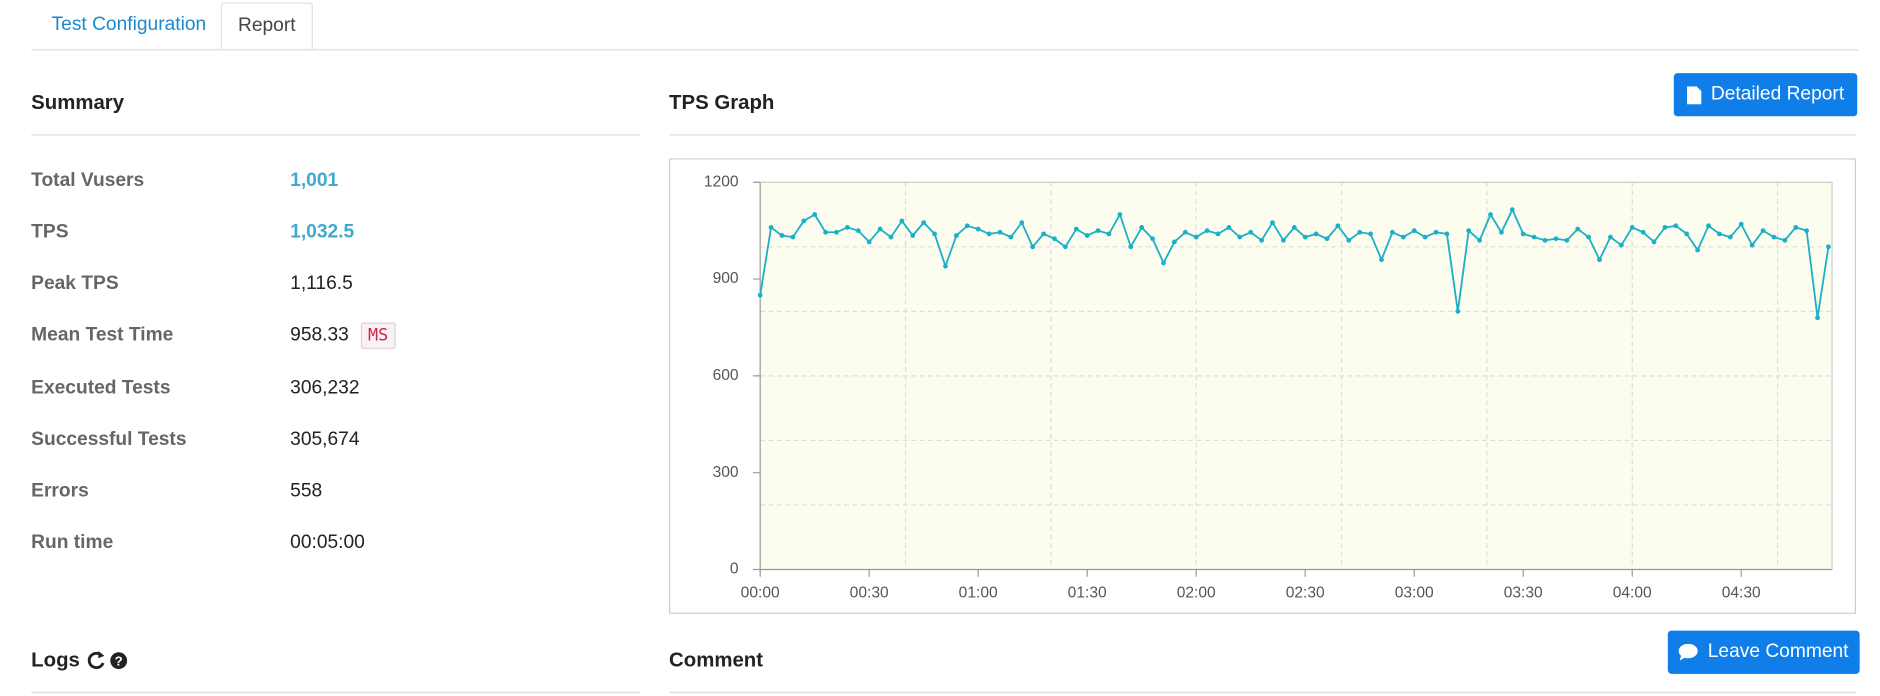 Image resolution: width=1880 pixels, height=696 pixels. What do you see at coordinates (1087, 593) in the screenshot?
I see `x-tick-label: 01:30` at bounding box center [1087, 593].